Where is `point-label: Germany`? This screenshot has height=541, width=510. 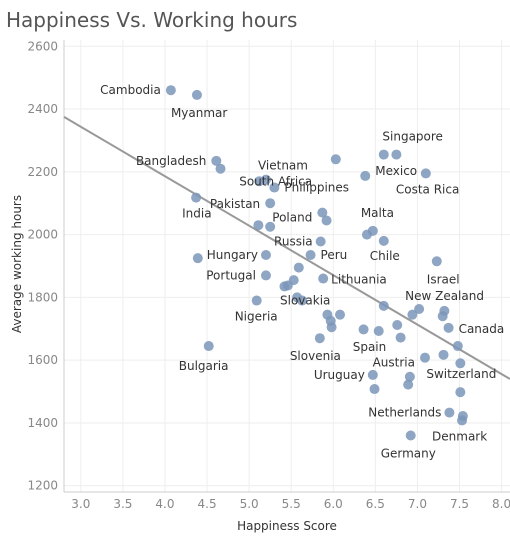 point-label: Germany is located at coordinates (408, 454).